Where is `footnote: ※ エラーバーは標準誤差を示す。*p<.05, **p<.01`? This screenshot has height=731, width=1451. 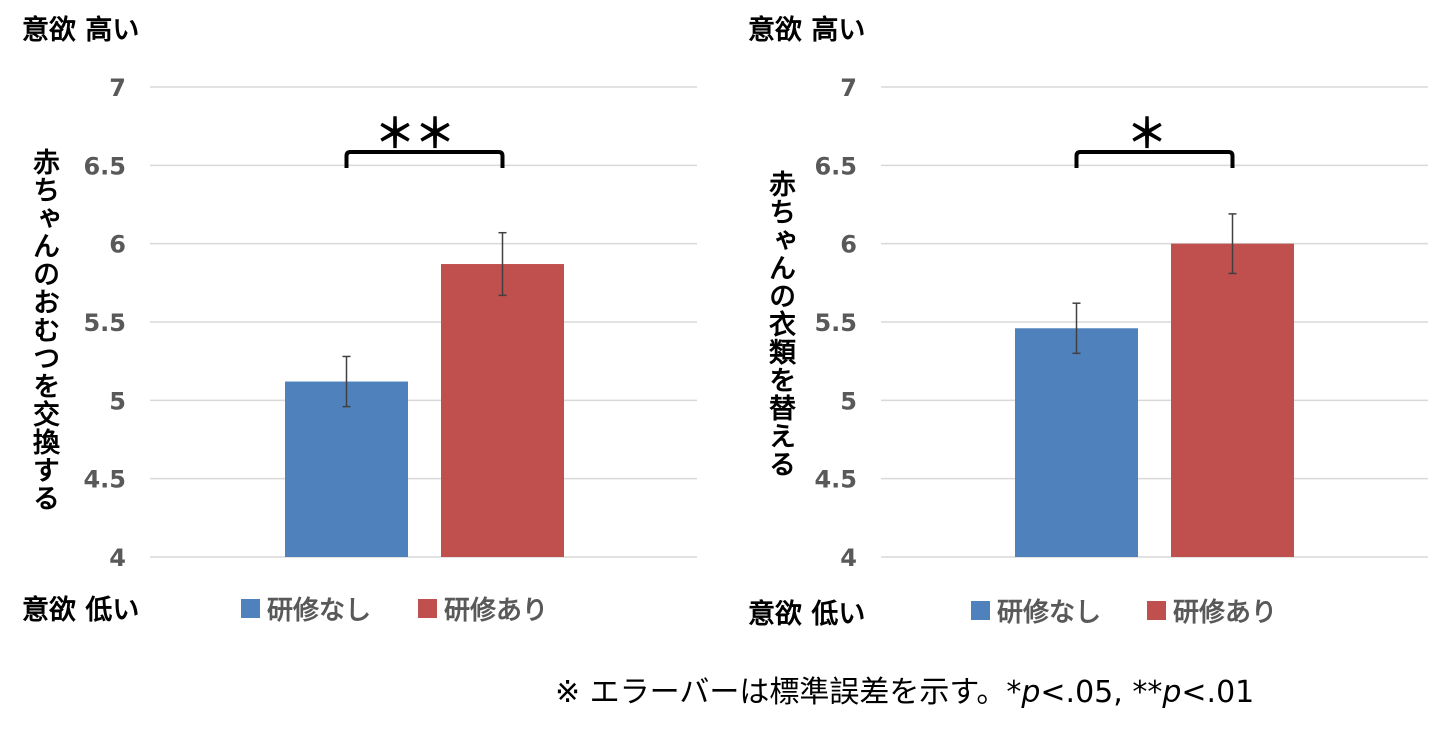 footnote: ※ エラーバーは標準誤差を示す。*p<.05, **p<.01 is located at coordinates (904, 689).